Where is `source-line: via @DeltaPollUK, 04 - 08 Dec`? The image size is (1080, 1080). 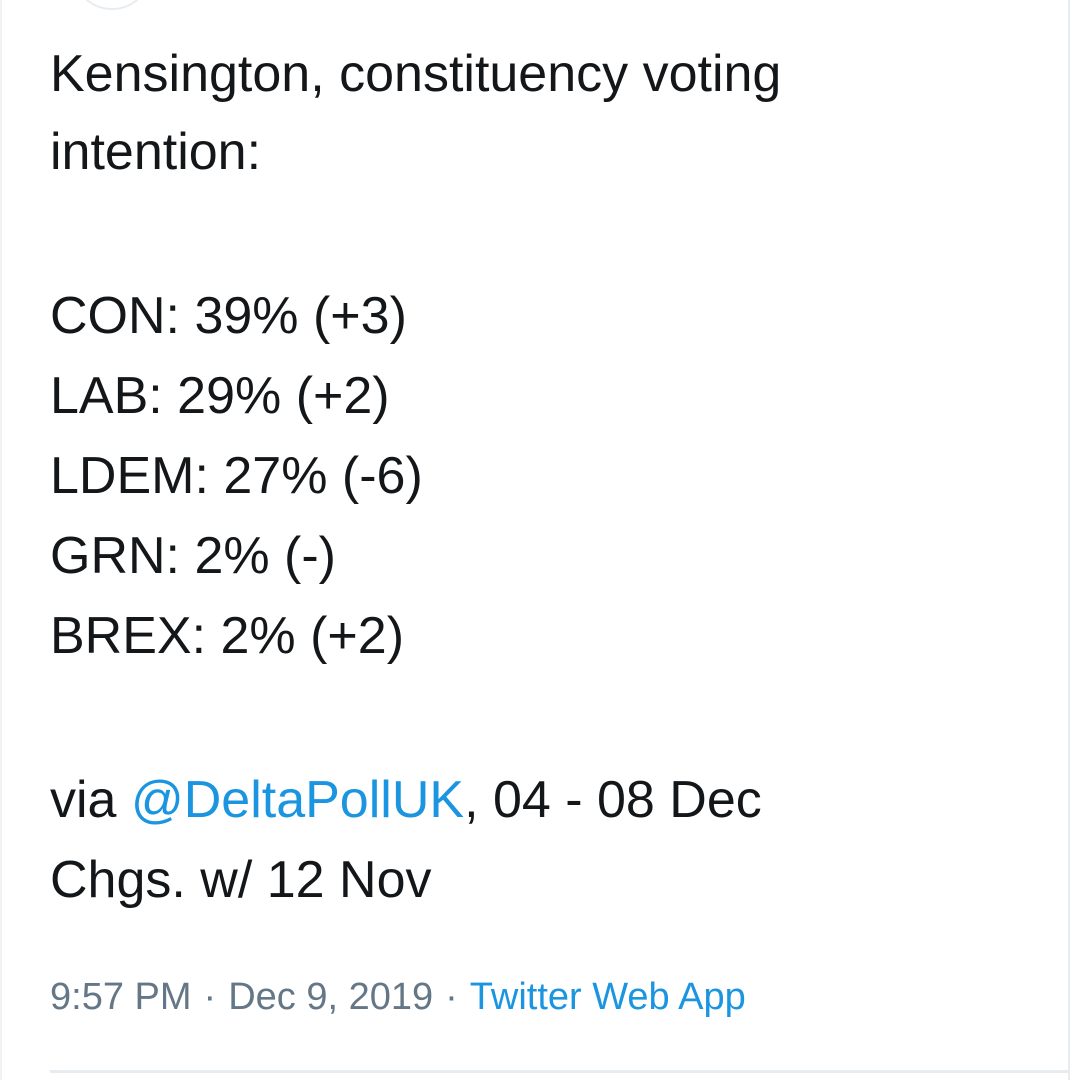 source-line: via @DeltaPollUK, 04 - 08 Dec is located at coordinates (406, 800).